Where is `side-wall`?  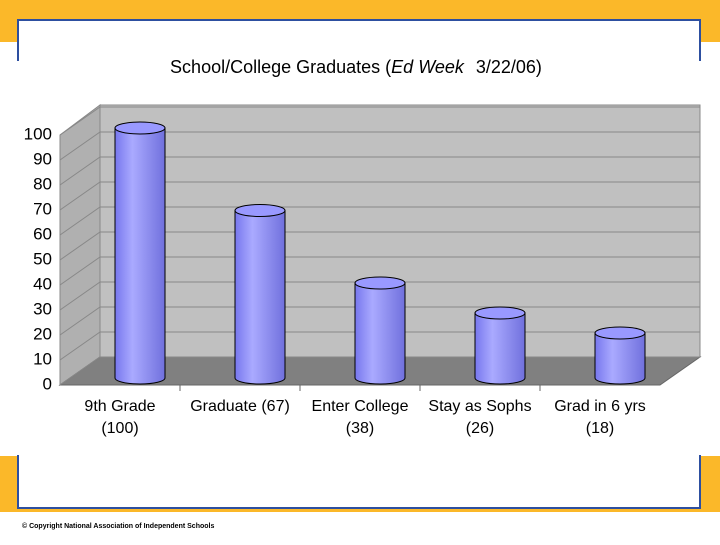 side-wall is located at coordinates (80, 245).